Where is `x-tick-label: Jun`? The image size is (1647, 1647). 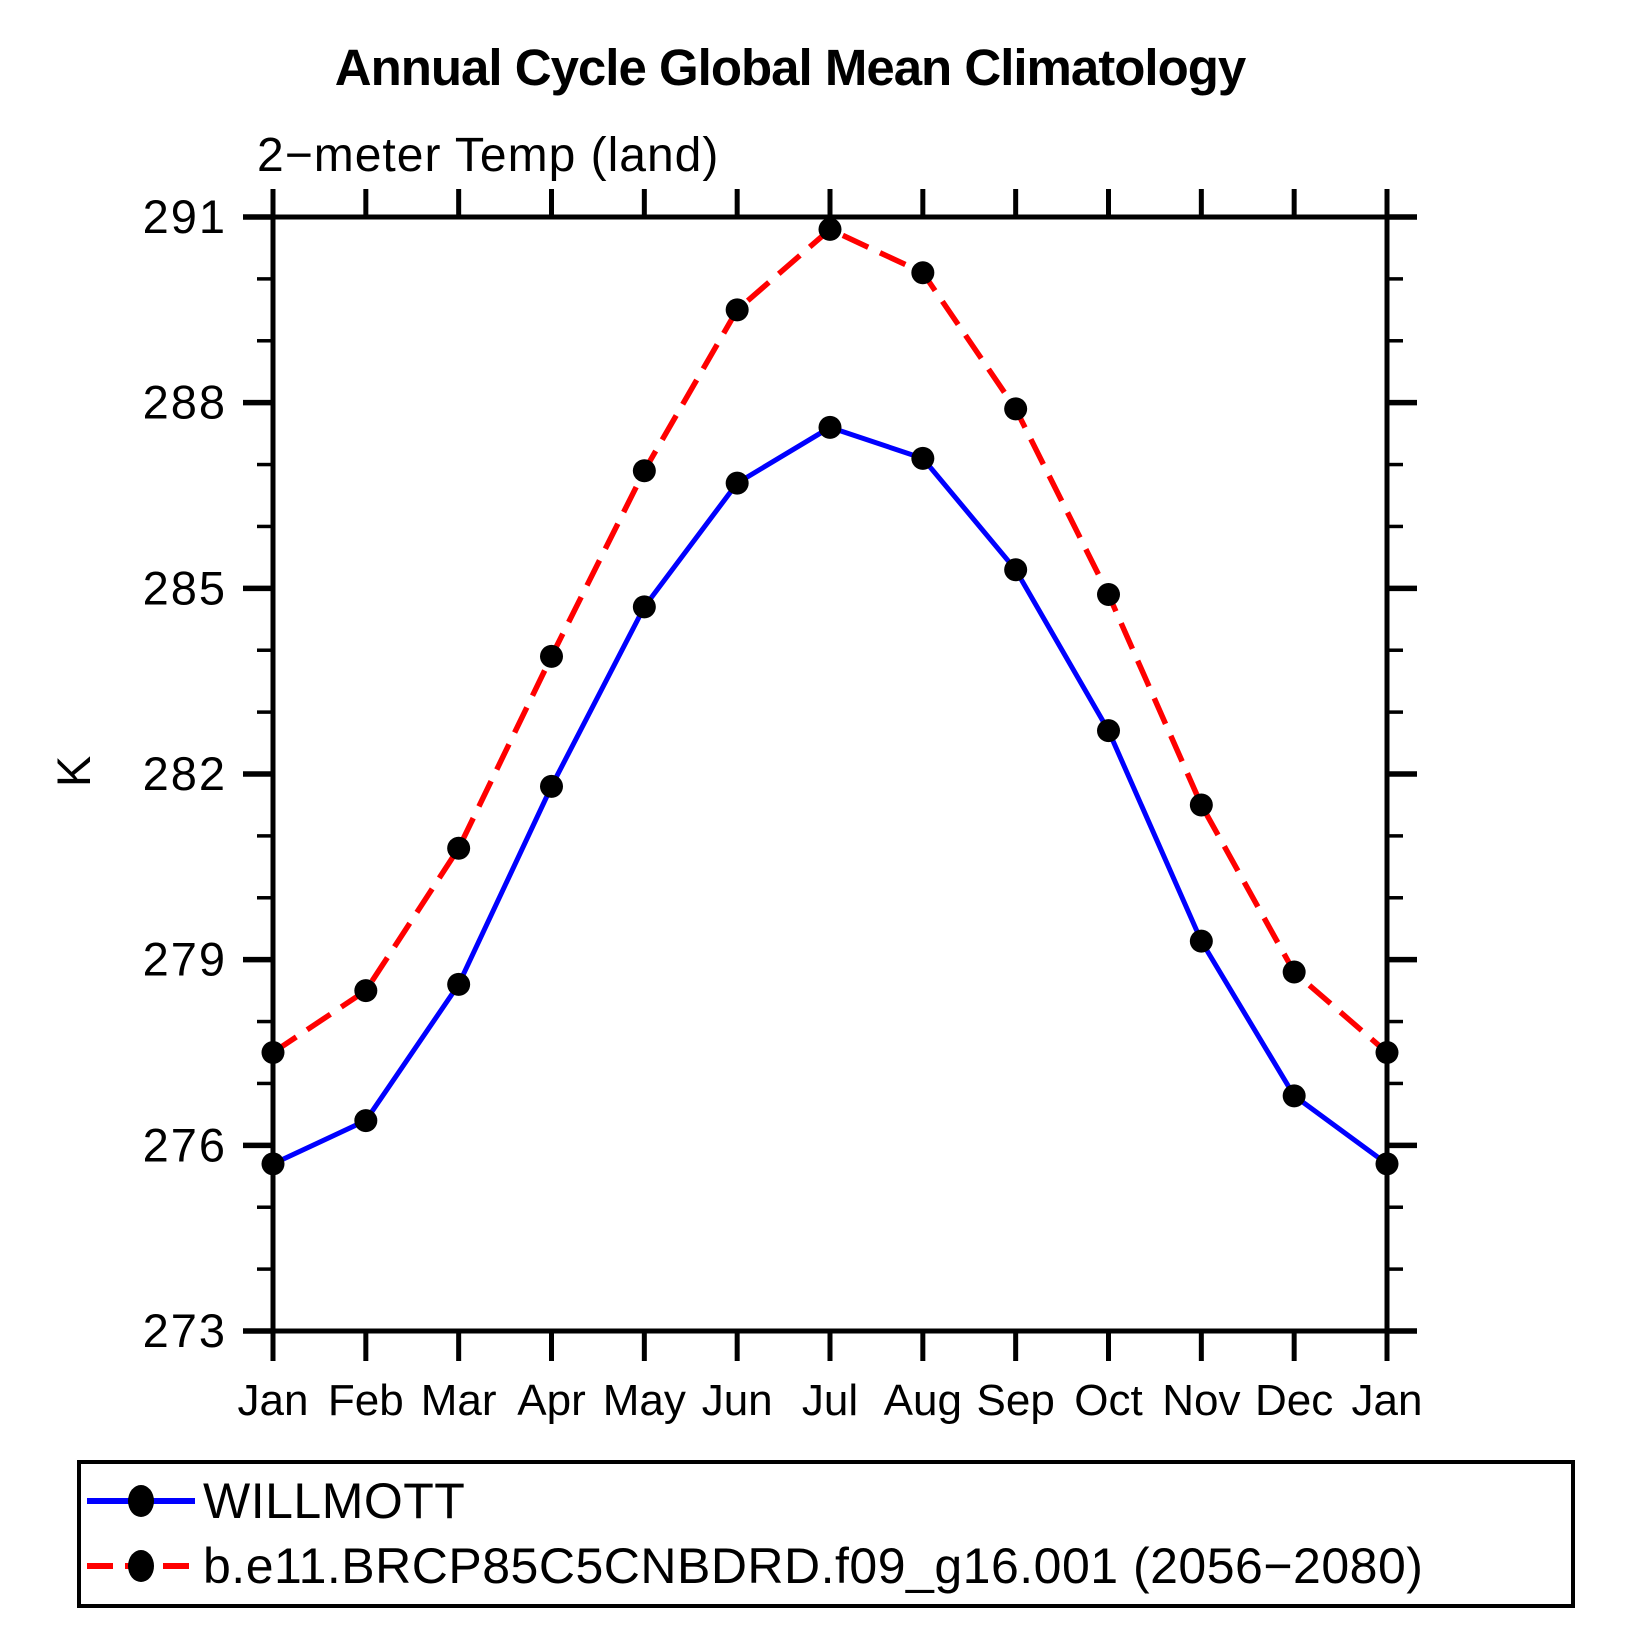 x-tick-label: Jun is located at coordinates (737, 1400).